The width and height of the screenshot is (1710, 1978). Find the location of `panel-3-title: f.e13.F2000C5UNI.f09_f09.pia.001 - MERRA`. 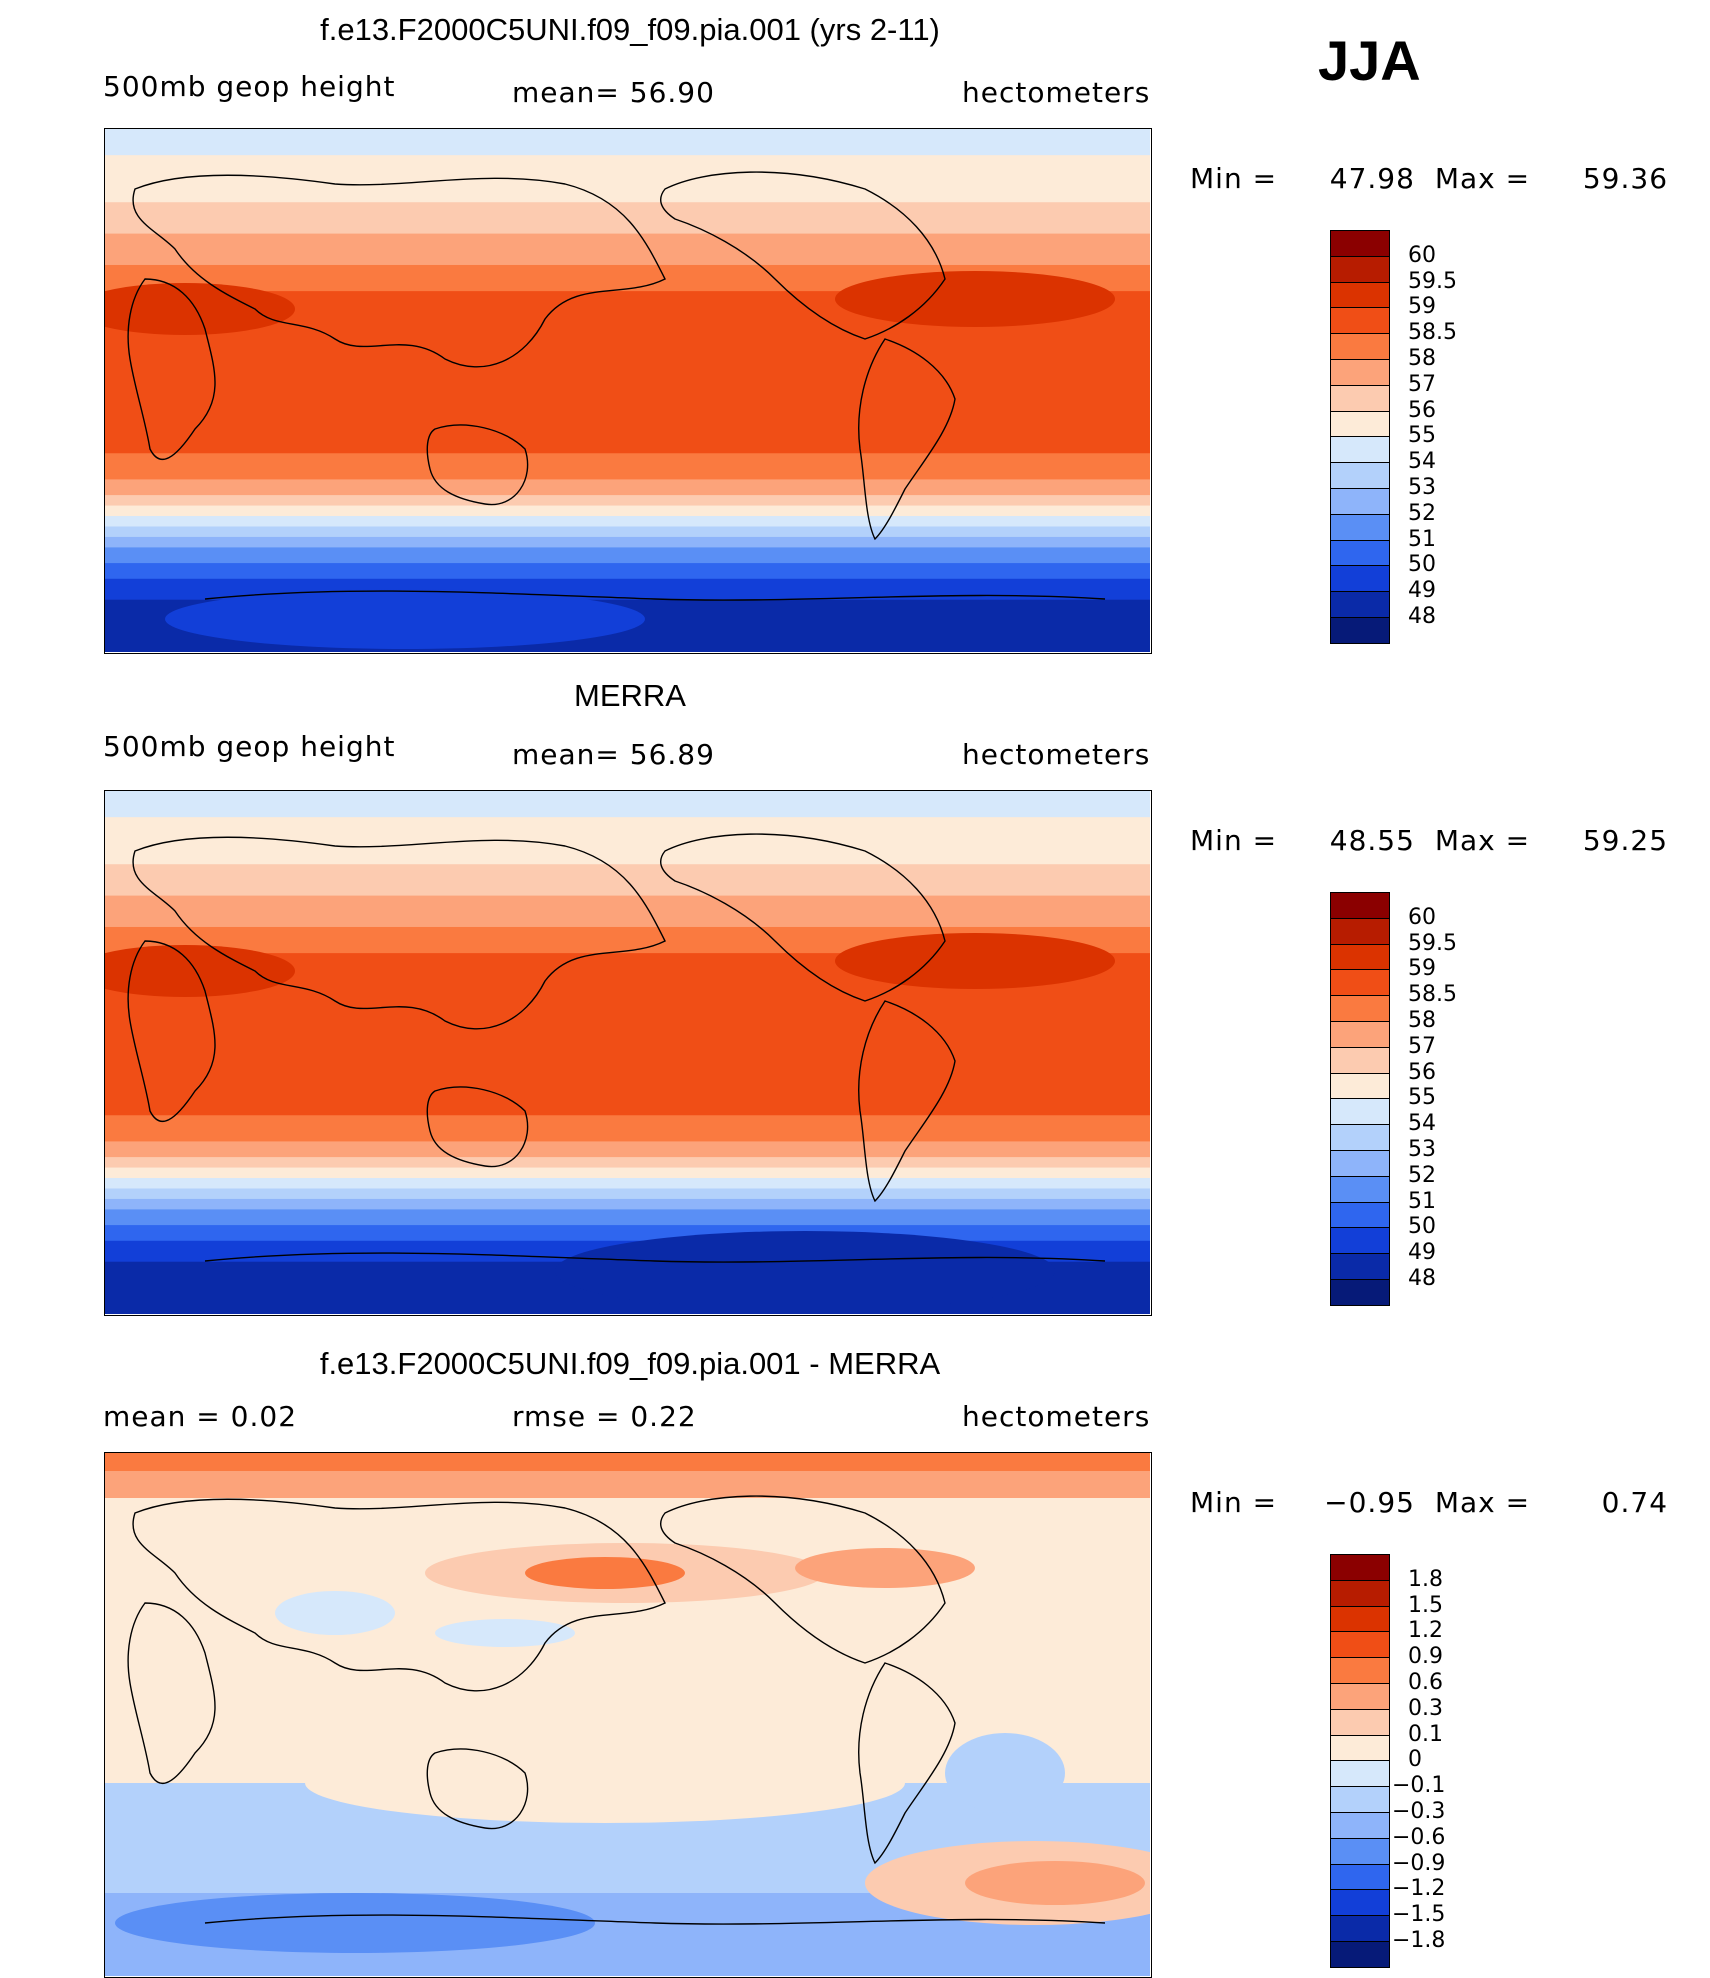

panel-3-title: f.e13.F2000C5UNI.f09_f09.pia.001 - MERRA is located at coordinates (630, 1363).